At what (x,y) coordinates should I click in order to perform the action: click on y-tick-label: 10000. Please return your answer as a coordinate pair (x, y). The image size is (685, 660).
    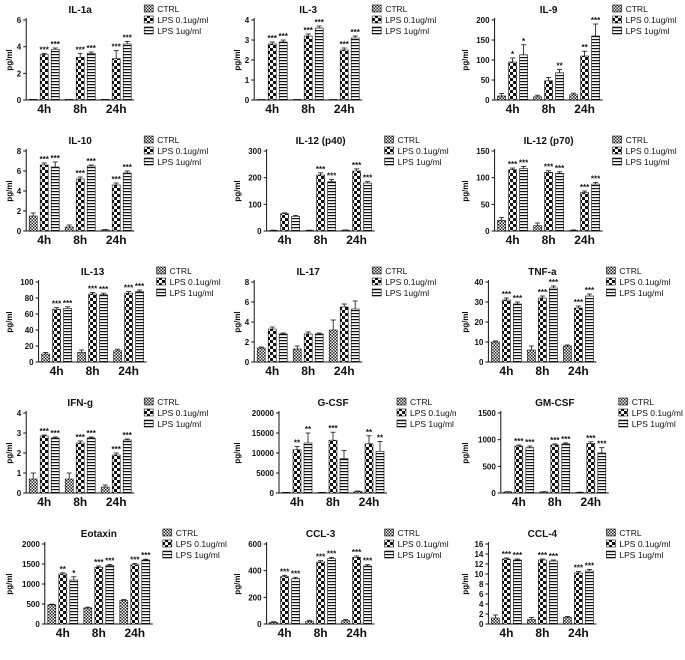
    Looking at the image, I should click on (263, 453).